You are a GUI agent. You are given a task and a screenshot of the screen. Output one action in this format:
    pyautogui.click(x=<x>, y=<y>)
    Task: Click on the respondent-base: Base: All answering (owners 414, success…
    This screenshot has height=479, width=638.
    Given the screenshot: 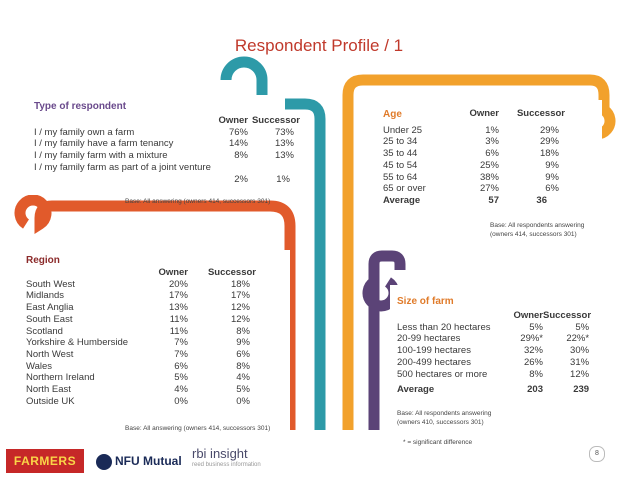 What is the action you would take?
    pyautogui.click(x=198, y=201)
    